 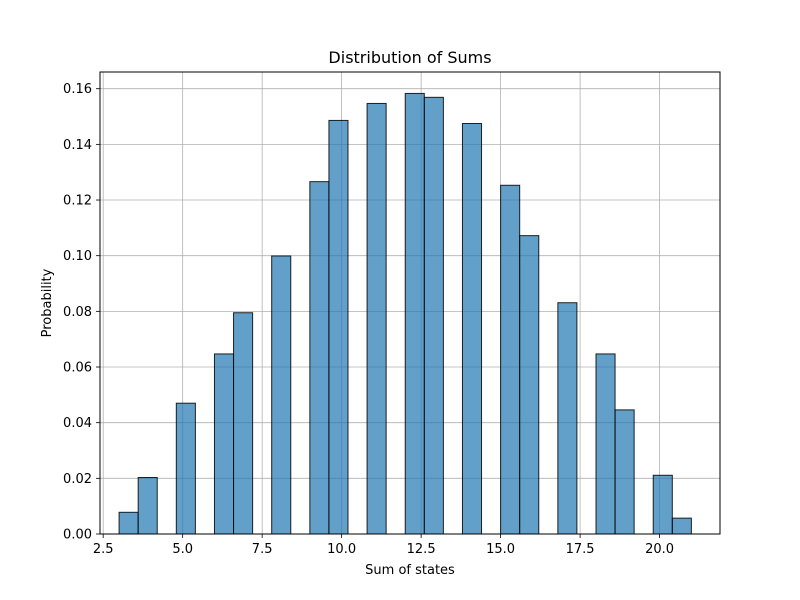 I want to click on x-tick-label: 7.5, so click(x=262, y=549).